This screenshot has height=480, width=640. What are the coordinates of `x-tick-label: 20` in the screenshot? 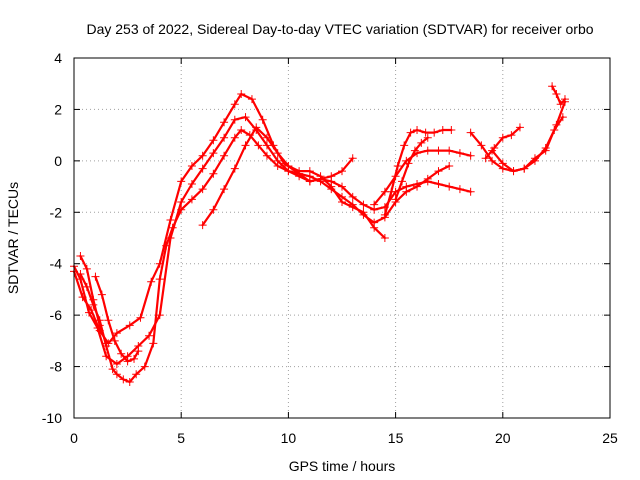 It's located at (503, 438).